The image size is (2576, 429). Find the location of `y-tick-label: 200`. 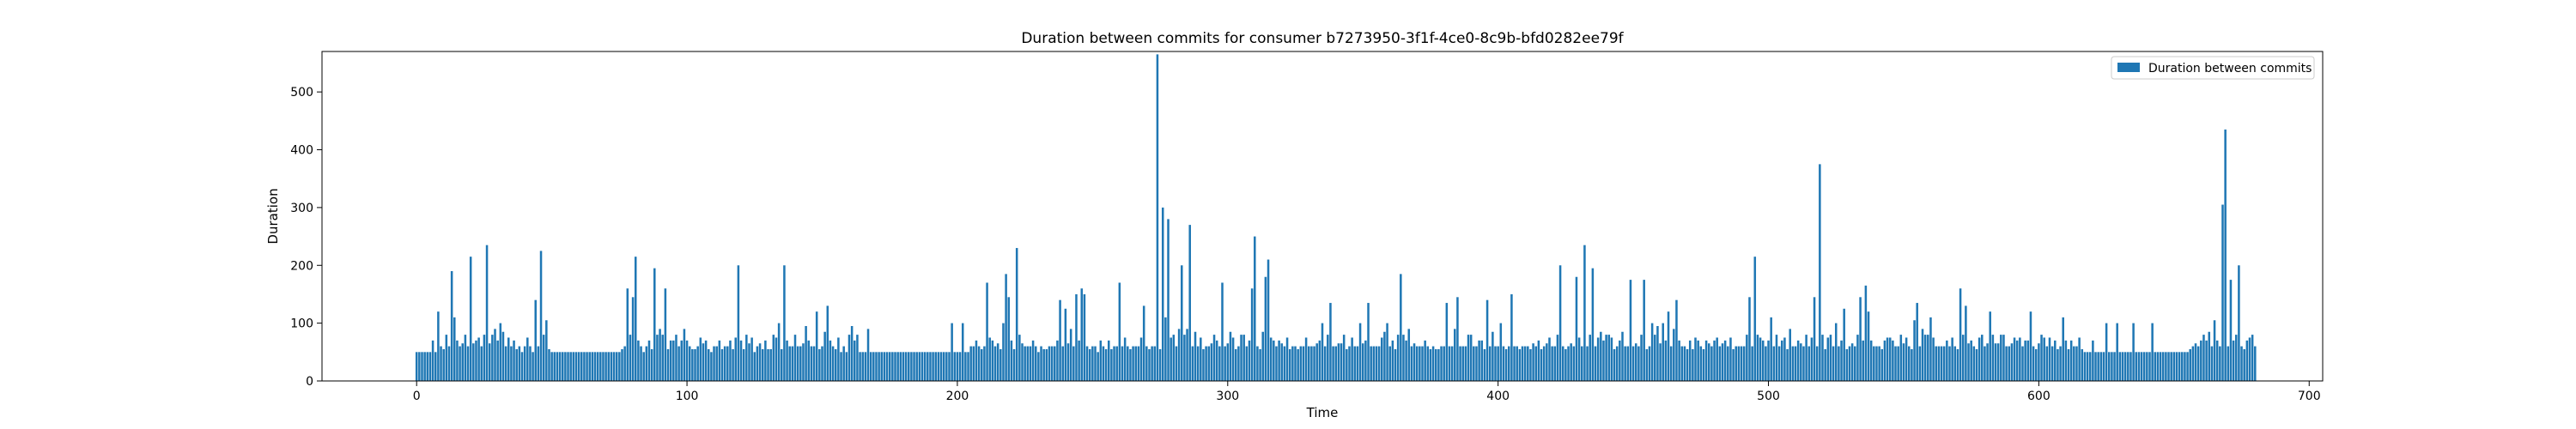

y-tick-label: 200 is located at coordinates (301, 266).